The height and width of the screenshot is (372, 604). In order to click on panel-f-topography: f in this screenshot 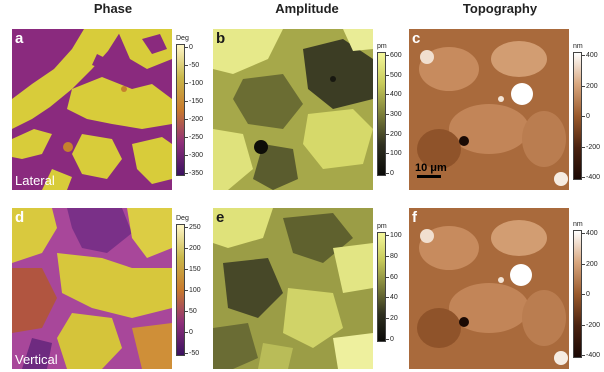, I will do `click(489, 288)`.